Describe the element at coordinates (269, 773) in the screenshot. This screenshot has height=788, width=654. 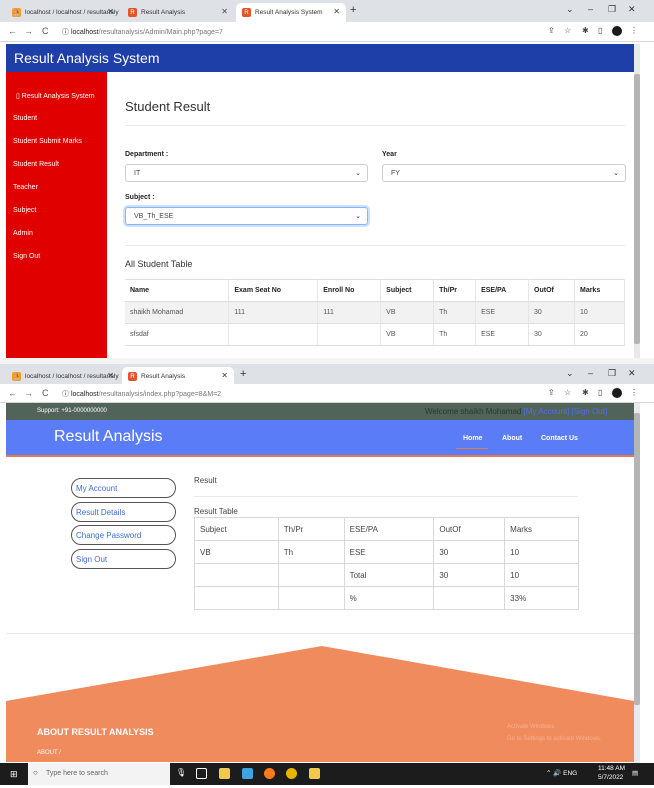
I see `firefox-icon` at that location.